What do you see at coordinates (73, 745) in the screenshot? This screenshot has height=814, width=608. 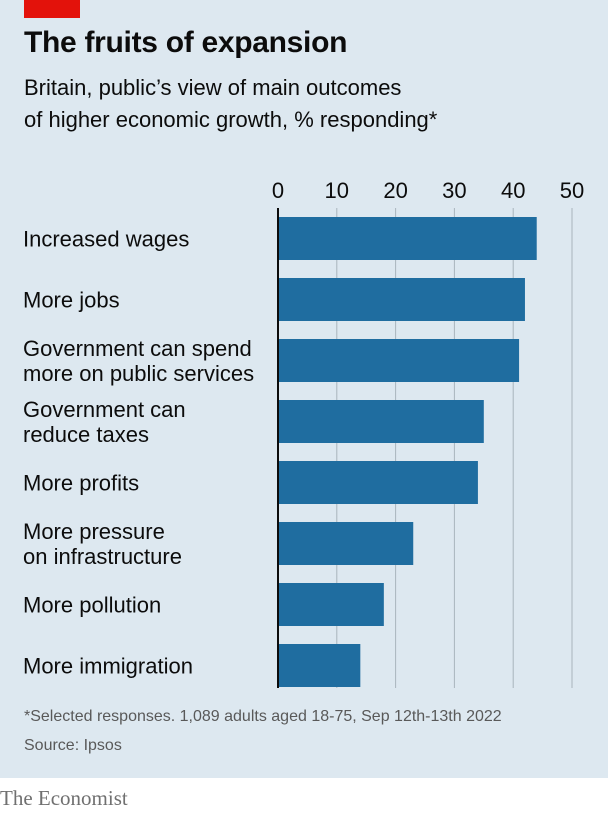 I see `source-note: Source: Ipsos` at bounding box center [73, 745].